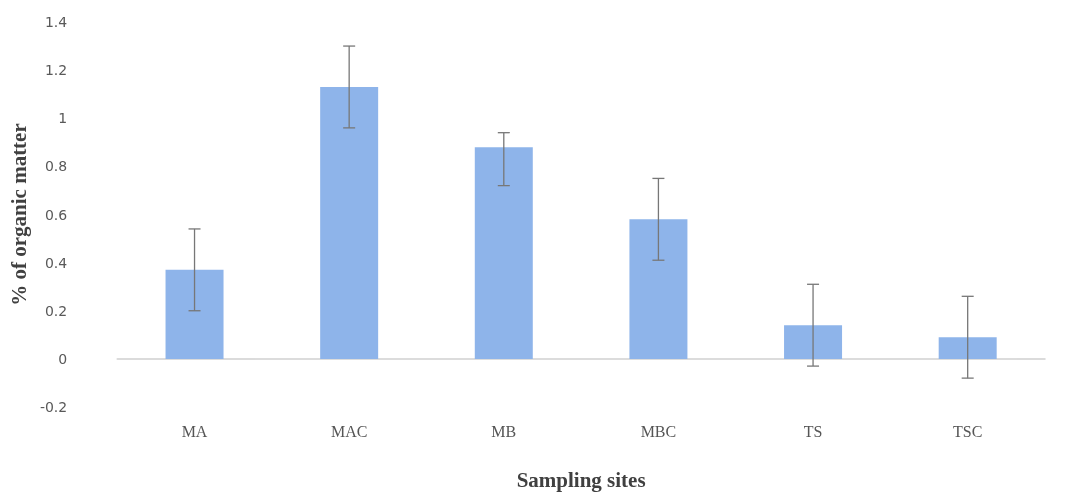 This screenshot has width=1065, height=495. Describe the element at coordinates (813, 431) in the screenshot. I see `x-tick-label: TS` at that location.